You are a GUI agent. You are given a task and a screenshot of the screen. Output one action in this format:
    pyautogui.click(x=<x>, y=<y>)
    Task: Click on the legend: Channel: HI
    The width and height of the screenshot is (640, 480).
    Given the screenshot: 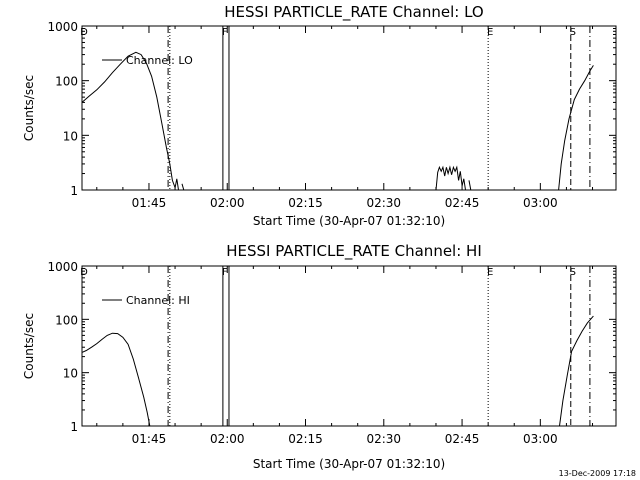 What is the action you would take?
    pyautogui.click(x=146, y=300)
    